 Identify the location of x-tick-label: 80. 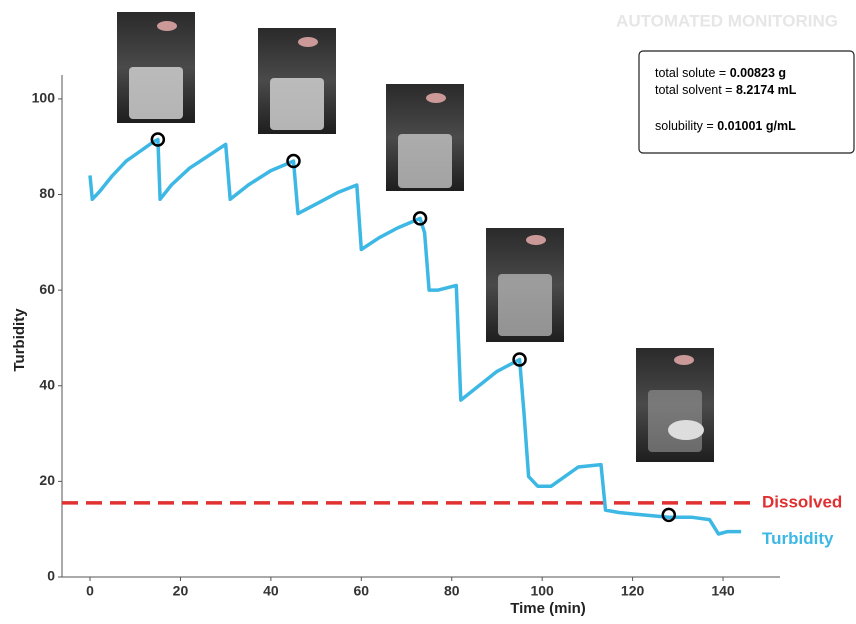
(452, 591).